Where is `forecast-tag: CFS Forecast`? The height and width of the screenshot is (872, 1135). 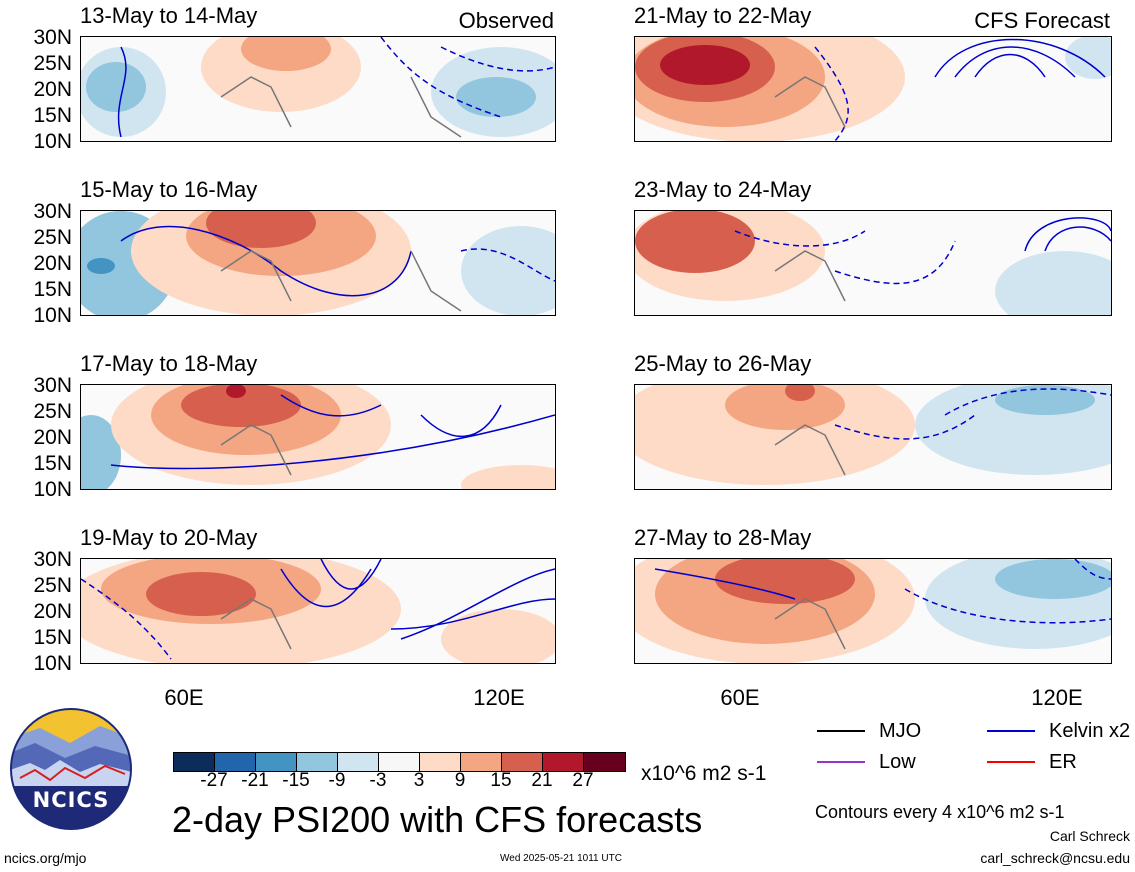
forecast-tag: CFS Forecast is located at coordinates (1042, 20).